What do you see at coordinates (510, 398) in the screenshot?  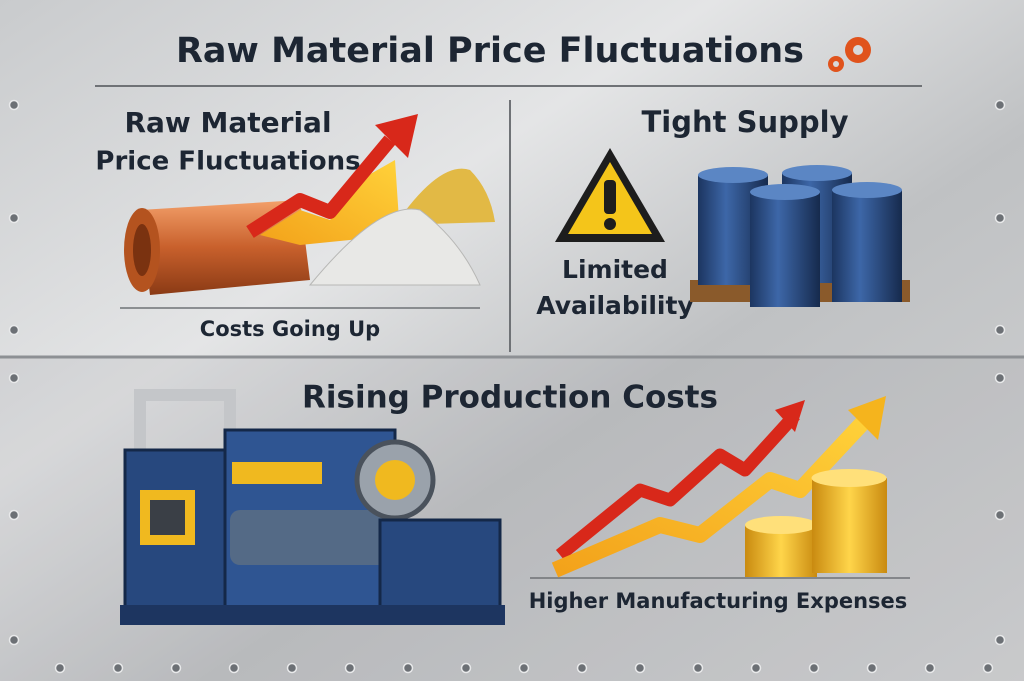 I see `panel-heading: Rising Production Costs` at bounding box center [510, 398].